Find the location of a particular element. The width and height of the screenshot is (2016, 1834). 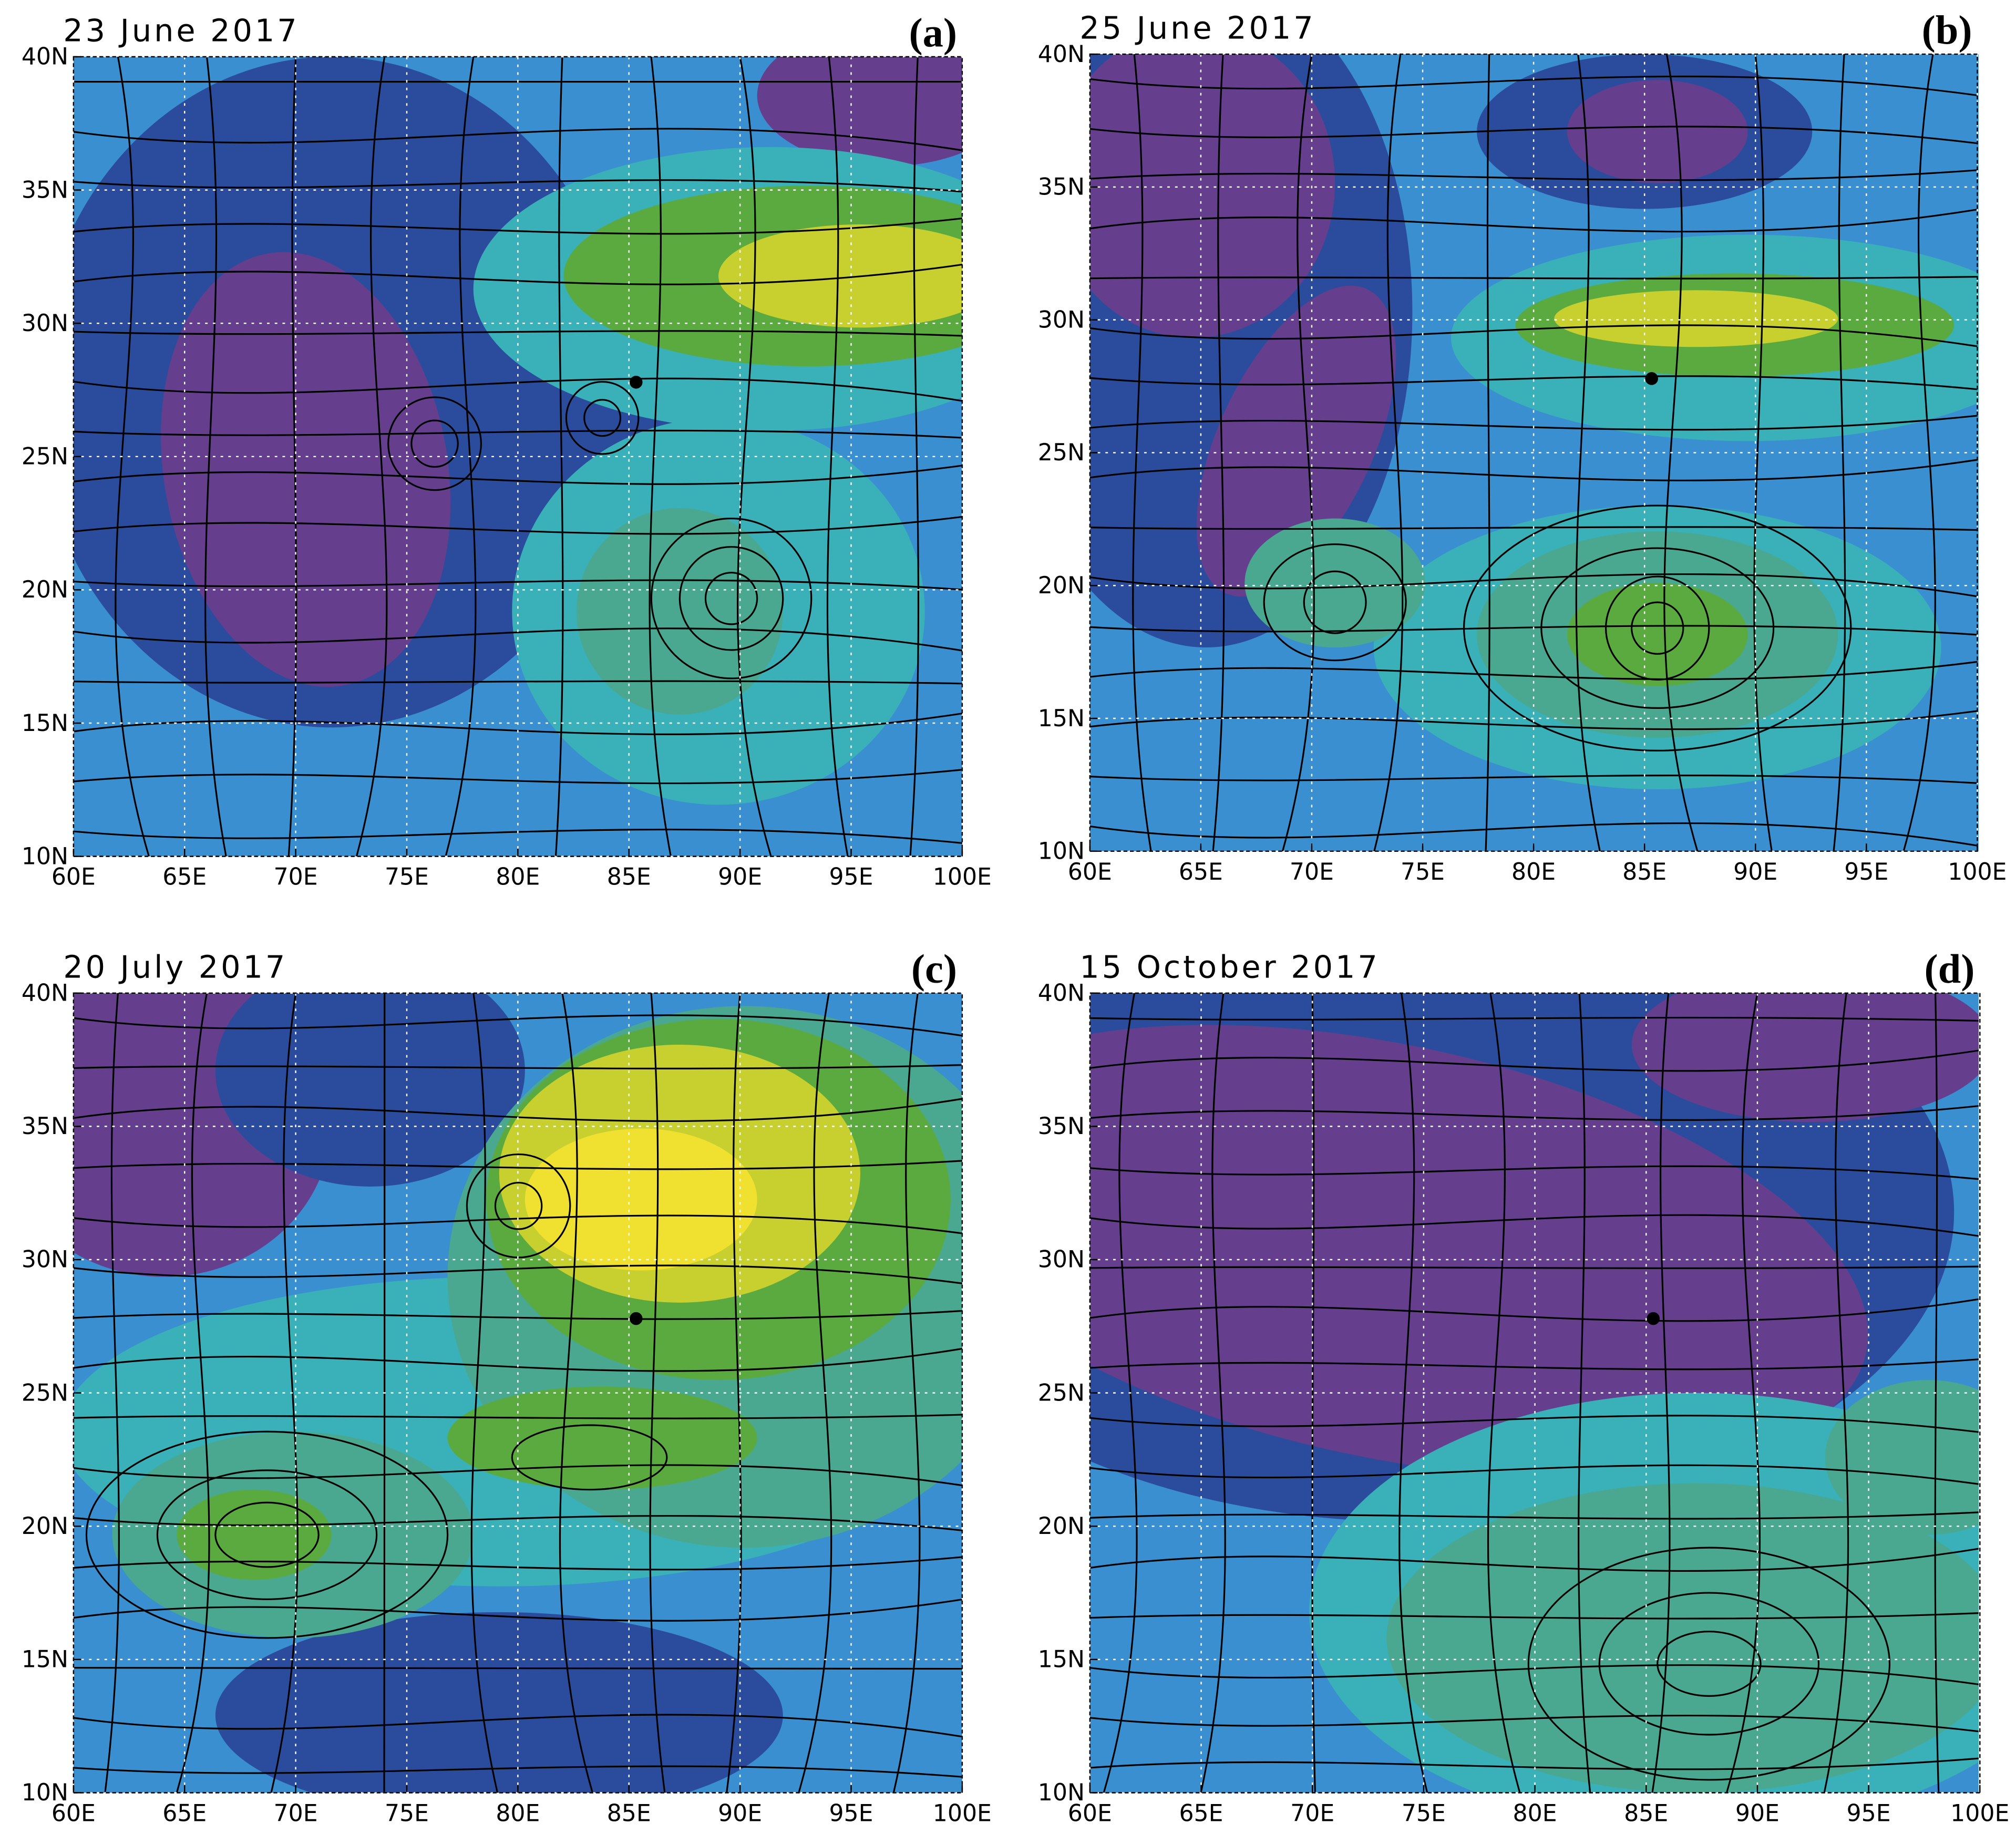

panel-label: (d) is located at coordinates (1949, 969).